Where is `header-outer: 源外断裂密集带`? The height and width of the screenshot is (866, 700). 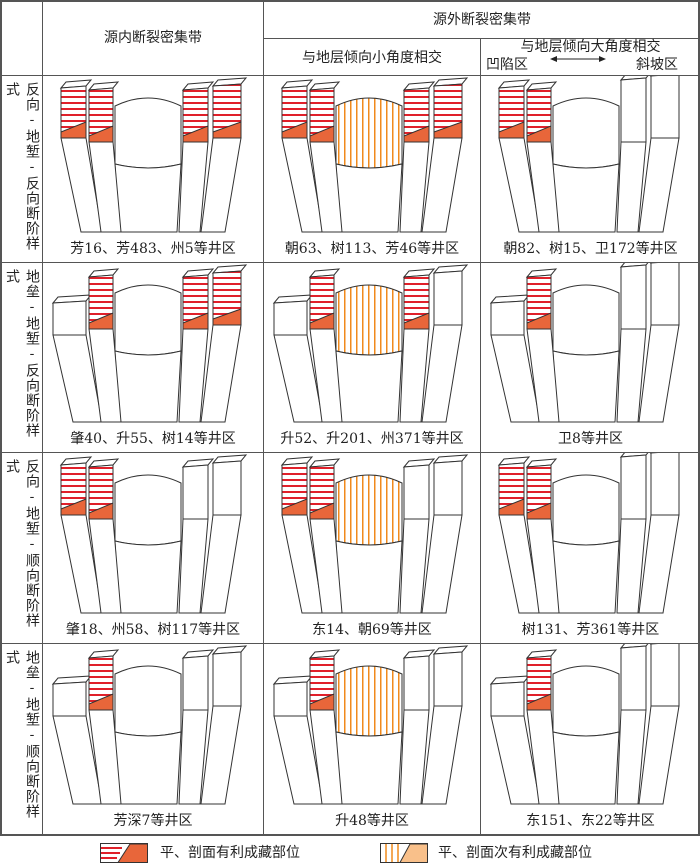 header-outer: 源外断裂密集带 is located at coordinates (482, 20).